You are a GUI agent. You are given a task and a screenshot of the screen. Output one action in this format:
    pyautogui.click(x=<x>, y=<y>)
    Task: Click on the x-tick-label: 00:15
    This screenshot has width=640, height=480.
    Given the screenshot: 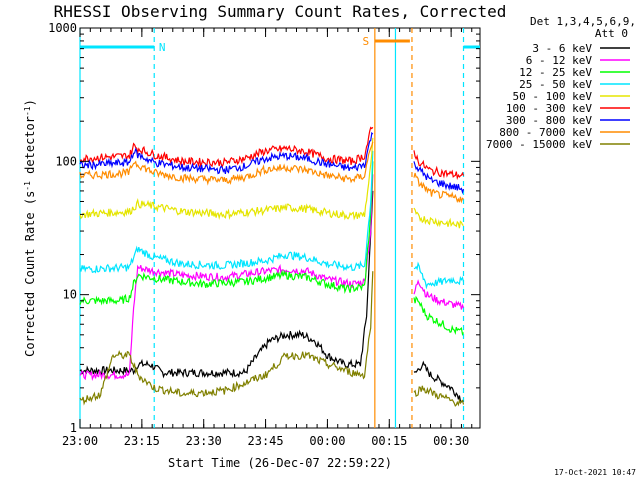 What is the action you would take?
    pyautogui.click(x=389, y=441)
    